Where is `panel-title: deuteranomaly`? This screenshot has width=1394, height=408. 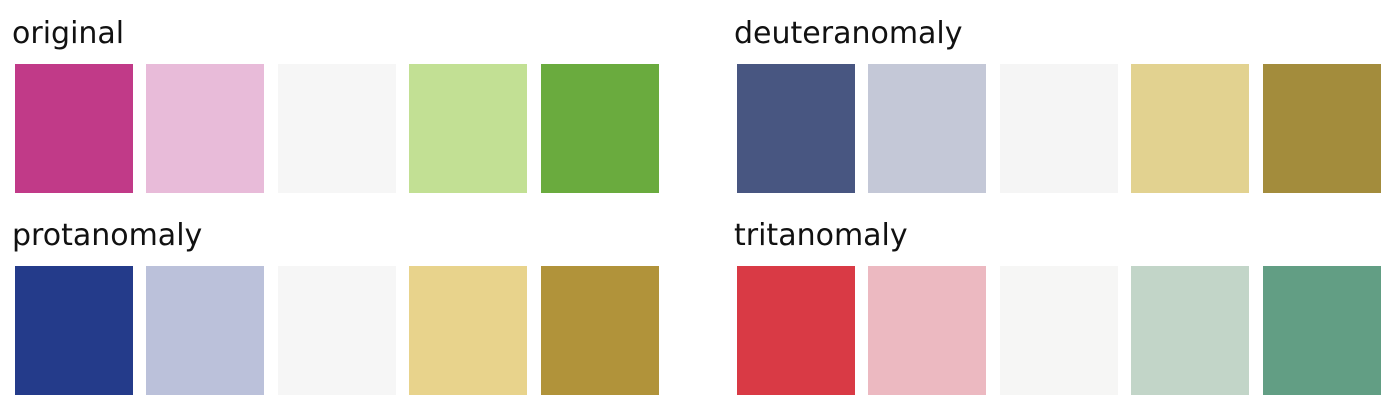
panel-title: deuteranomaly is located at coordinates (848, 33).